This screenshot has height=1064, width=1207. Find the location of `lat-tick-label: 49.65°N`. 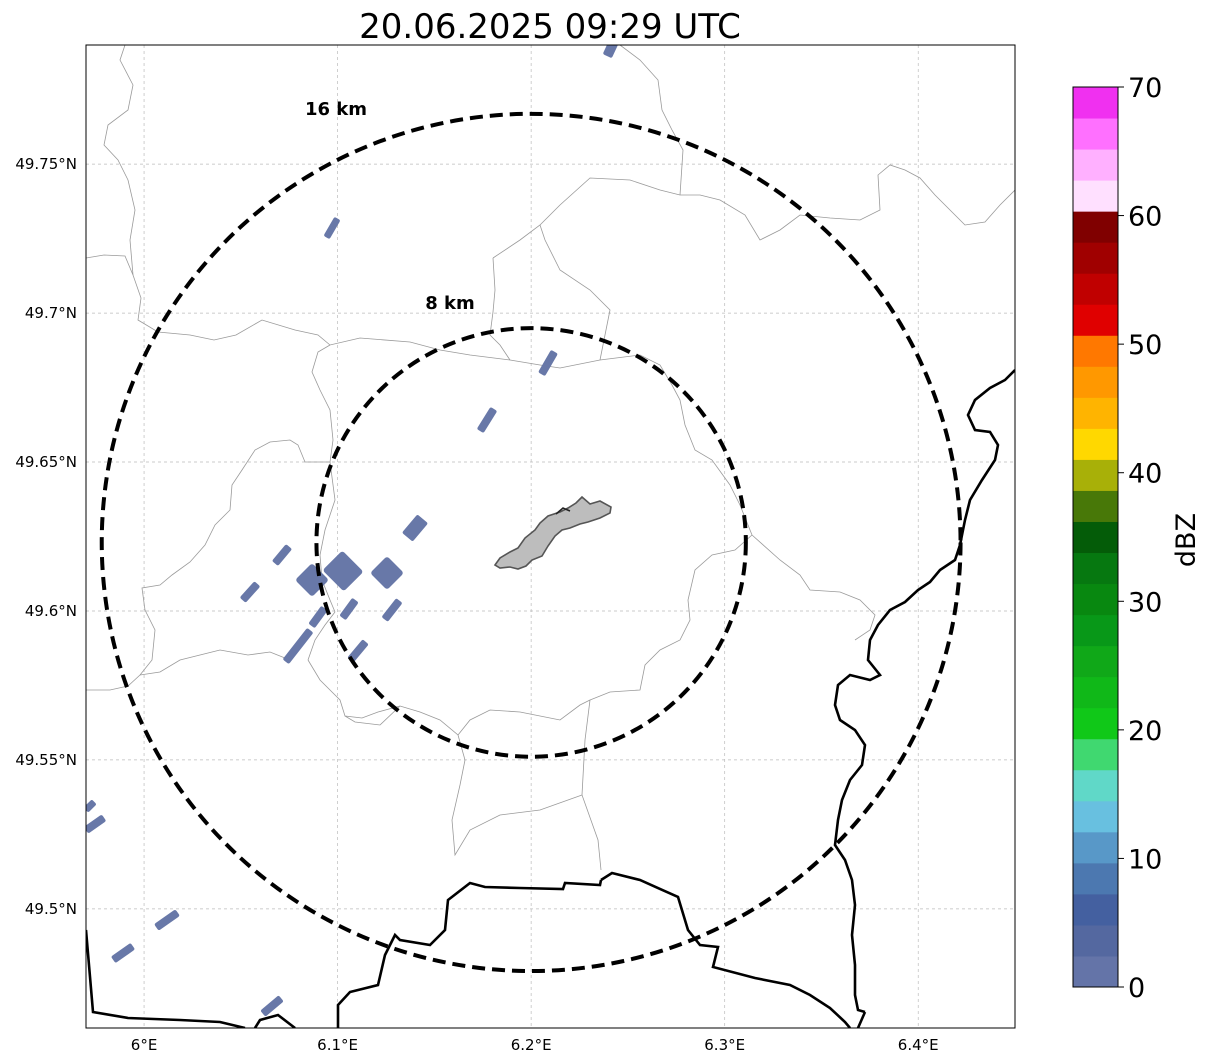

lat-tick-label: 49.65°N is located at coordinates (46, 462).